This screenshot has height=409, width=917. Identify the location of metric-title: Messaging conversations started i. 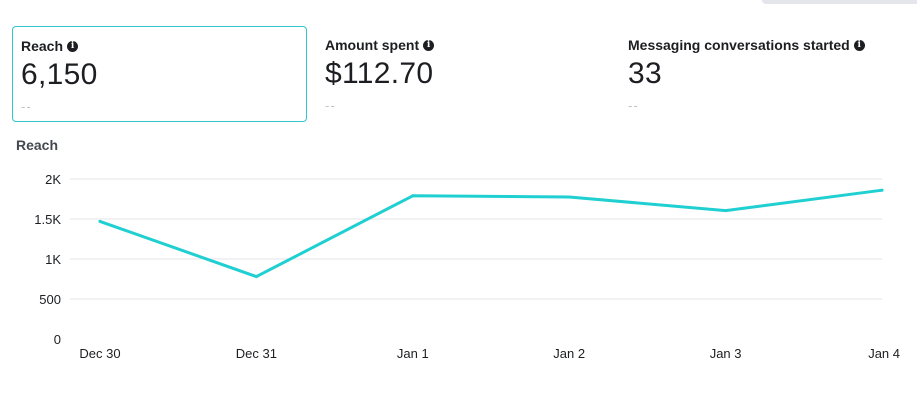
(765, 45).